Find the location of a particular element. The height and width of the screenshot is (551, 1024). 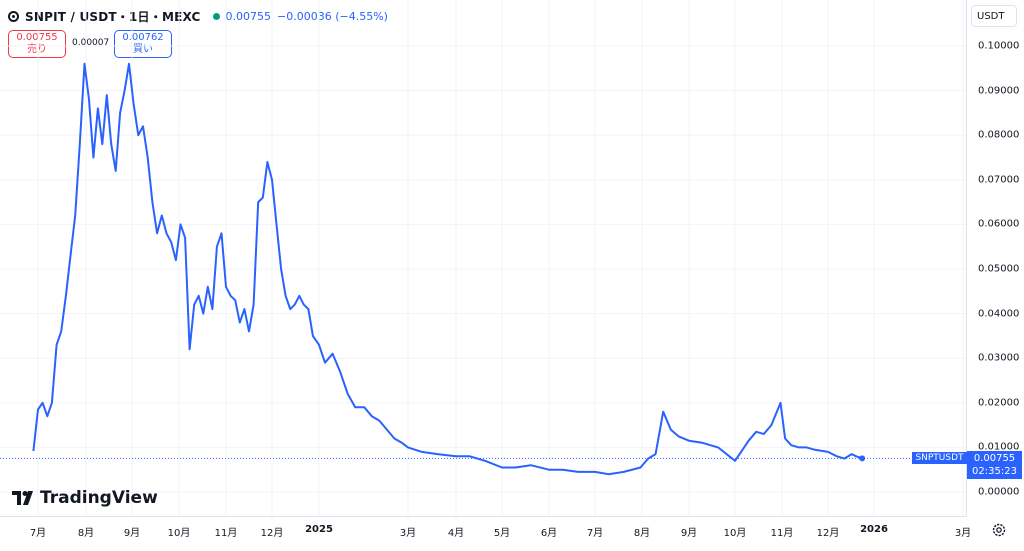

x-tick-label: 2025 is located at coordinates (319, 529).